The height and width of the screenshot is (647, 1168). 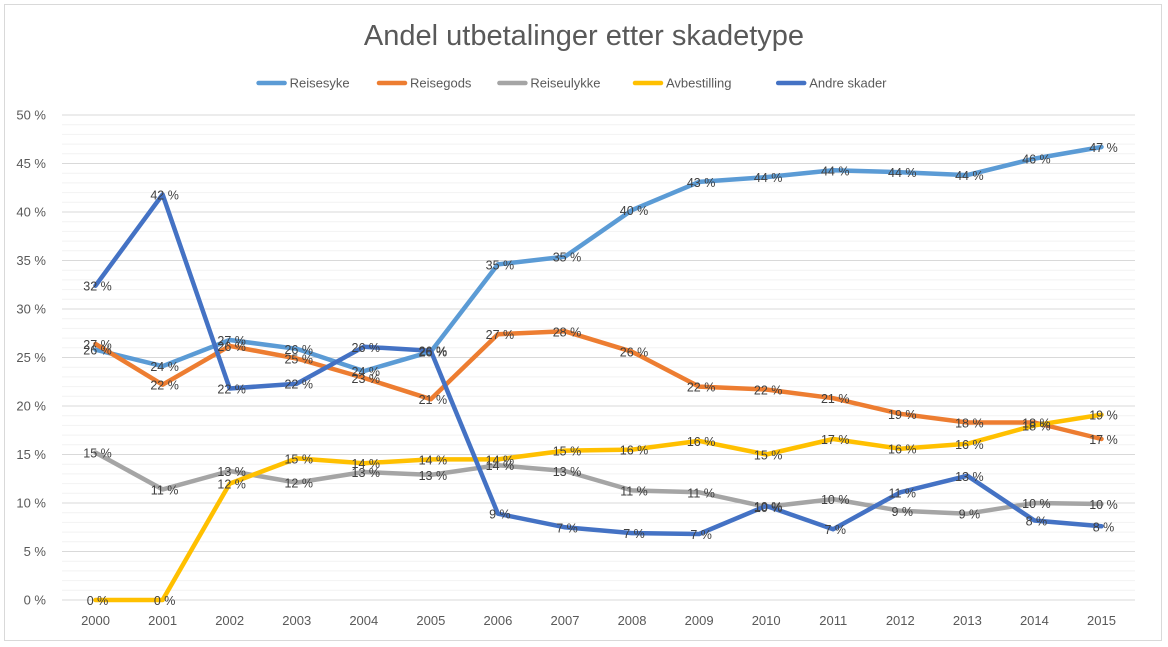 What do you see at coordinates (1036, 160) in the screenshot?
I see `data-label: 46 %` at bounding box center [1036, 160].